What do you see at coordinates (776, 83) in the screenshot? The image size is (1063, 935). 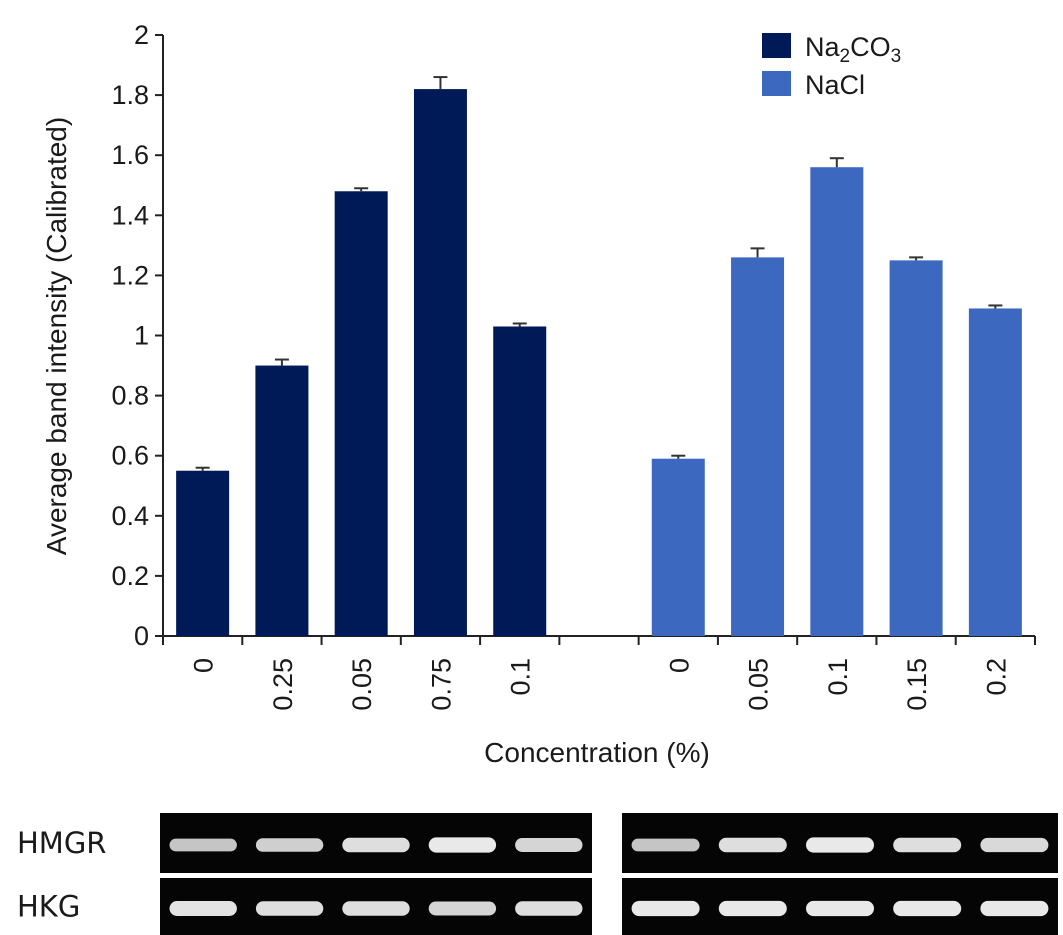 I see `legend-swatch-nacl` at bounding box center [776, 83].